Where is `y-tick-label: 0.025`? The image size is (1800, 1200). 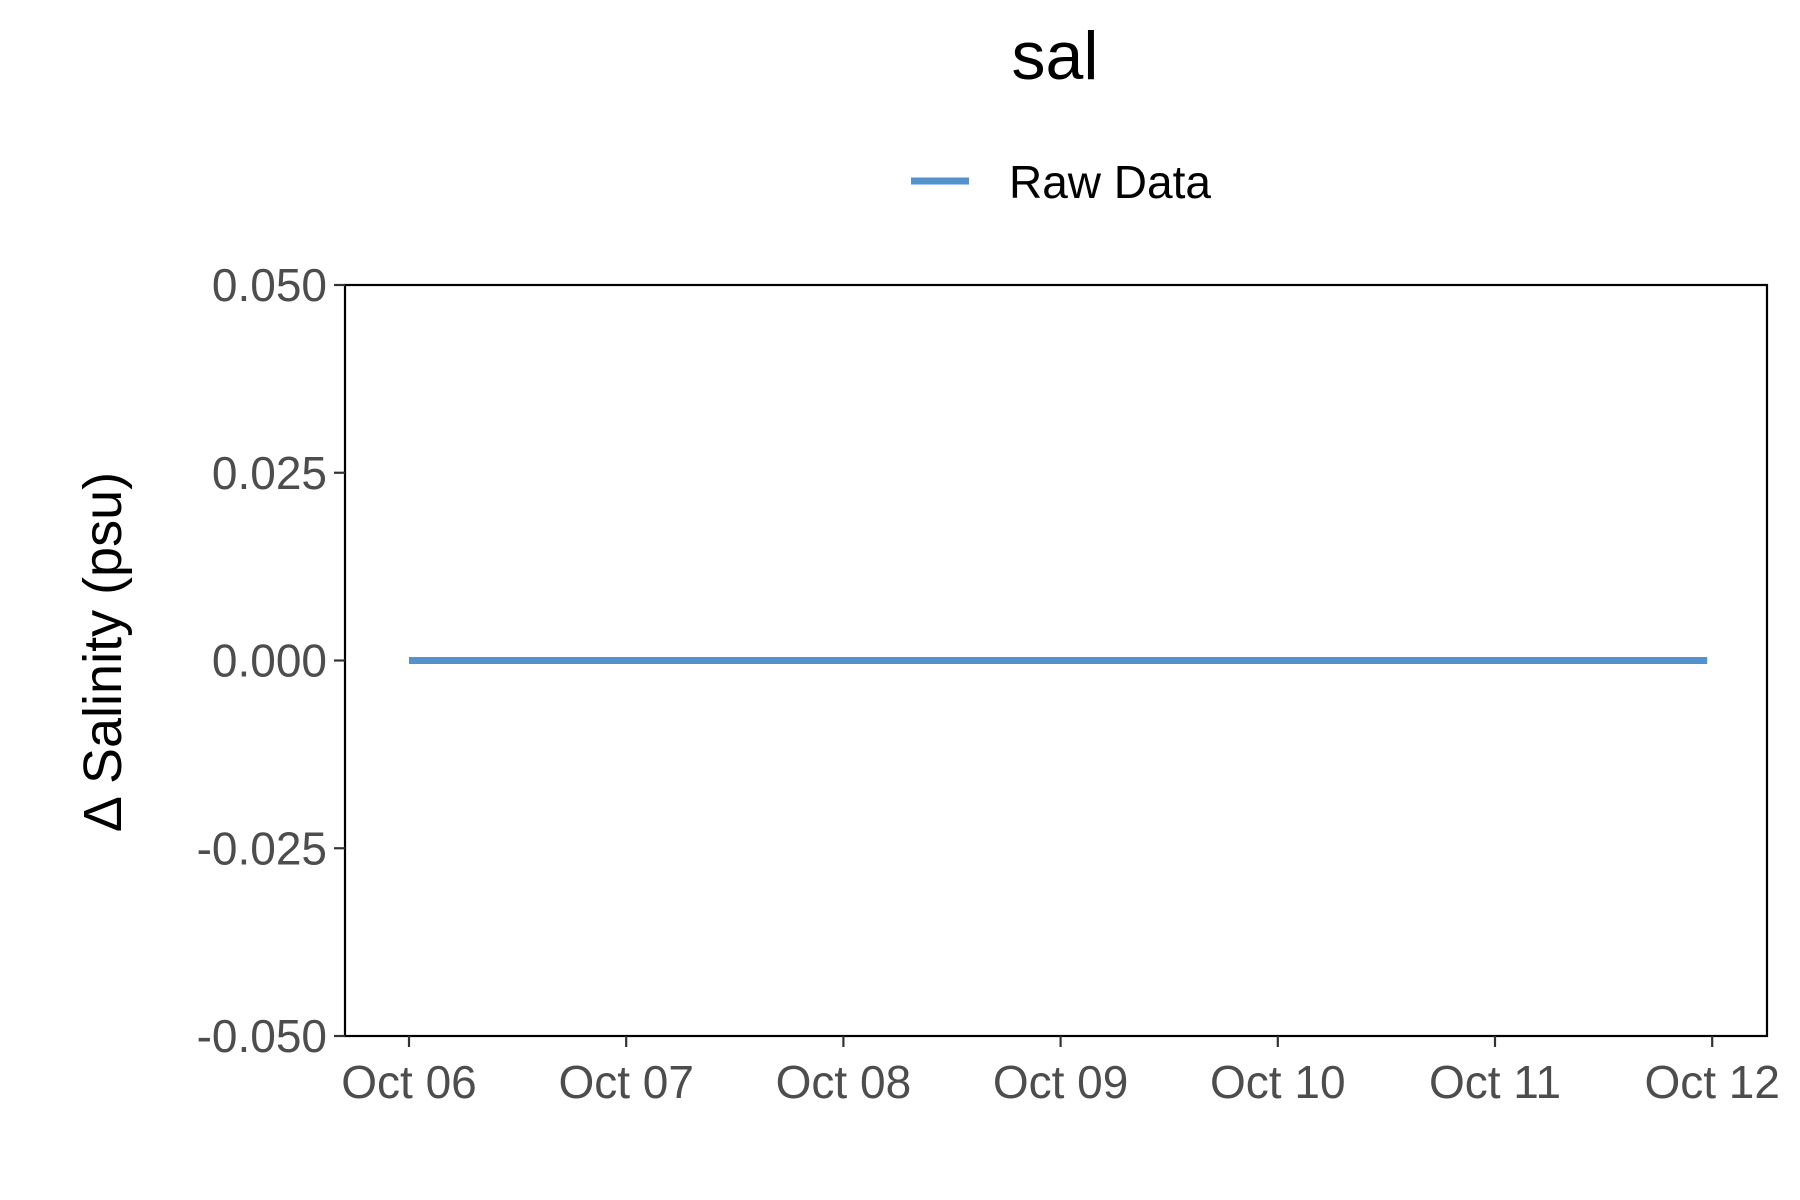
y-tick-label: 0.025 is located at coordinates (269, 473).